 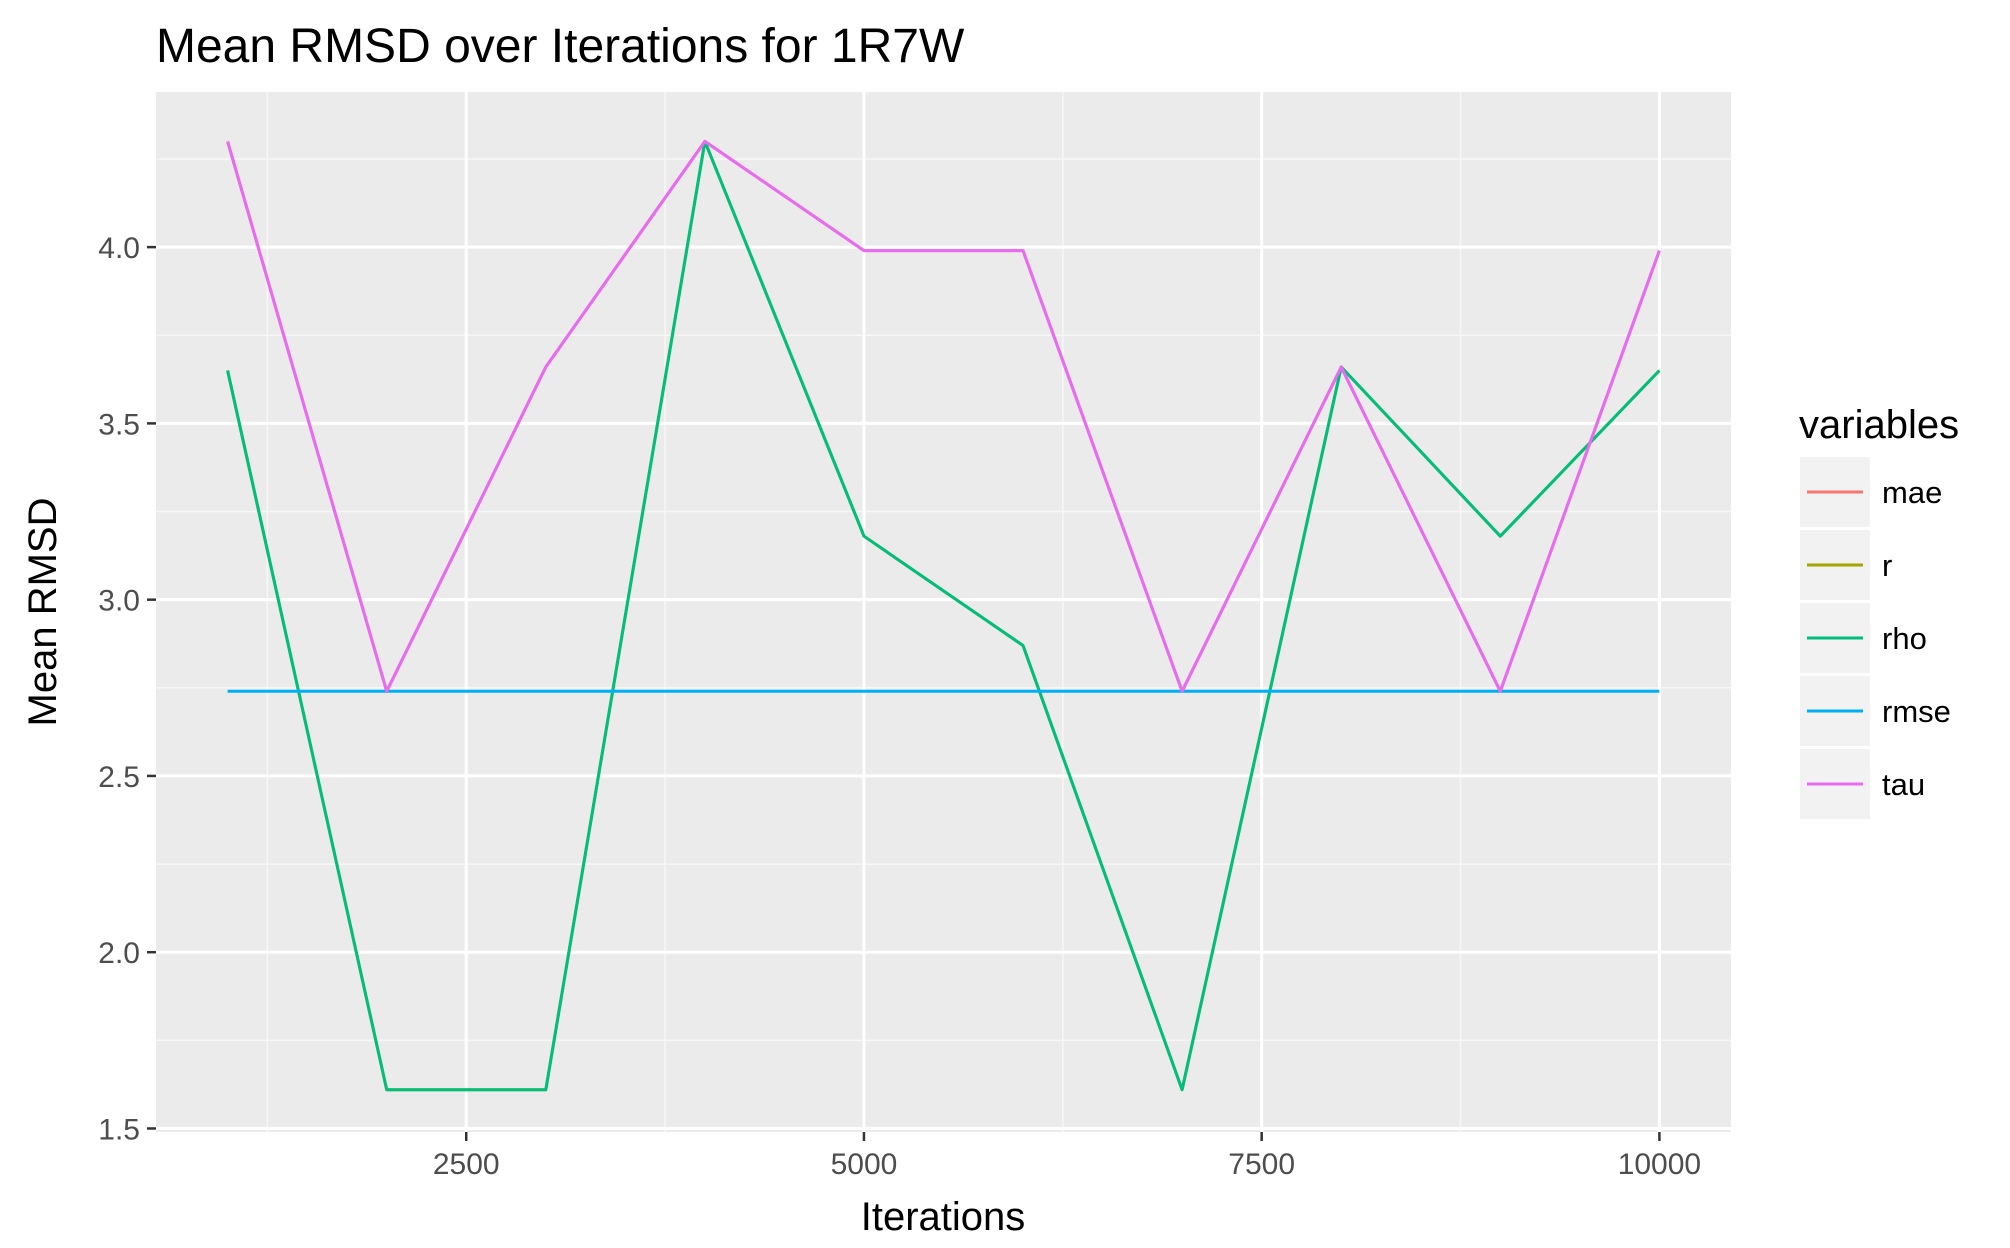 What do you see at coordinates (1904, 638) in the screenshot?
I see `legend-label-rho: rho` at bounding box center [1904, 638].